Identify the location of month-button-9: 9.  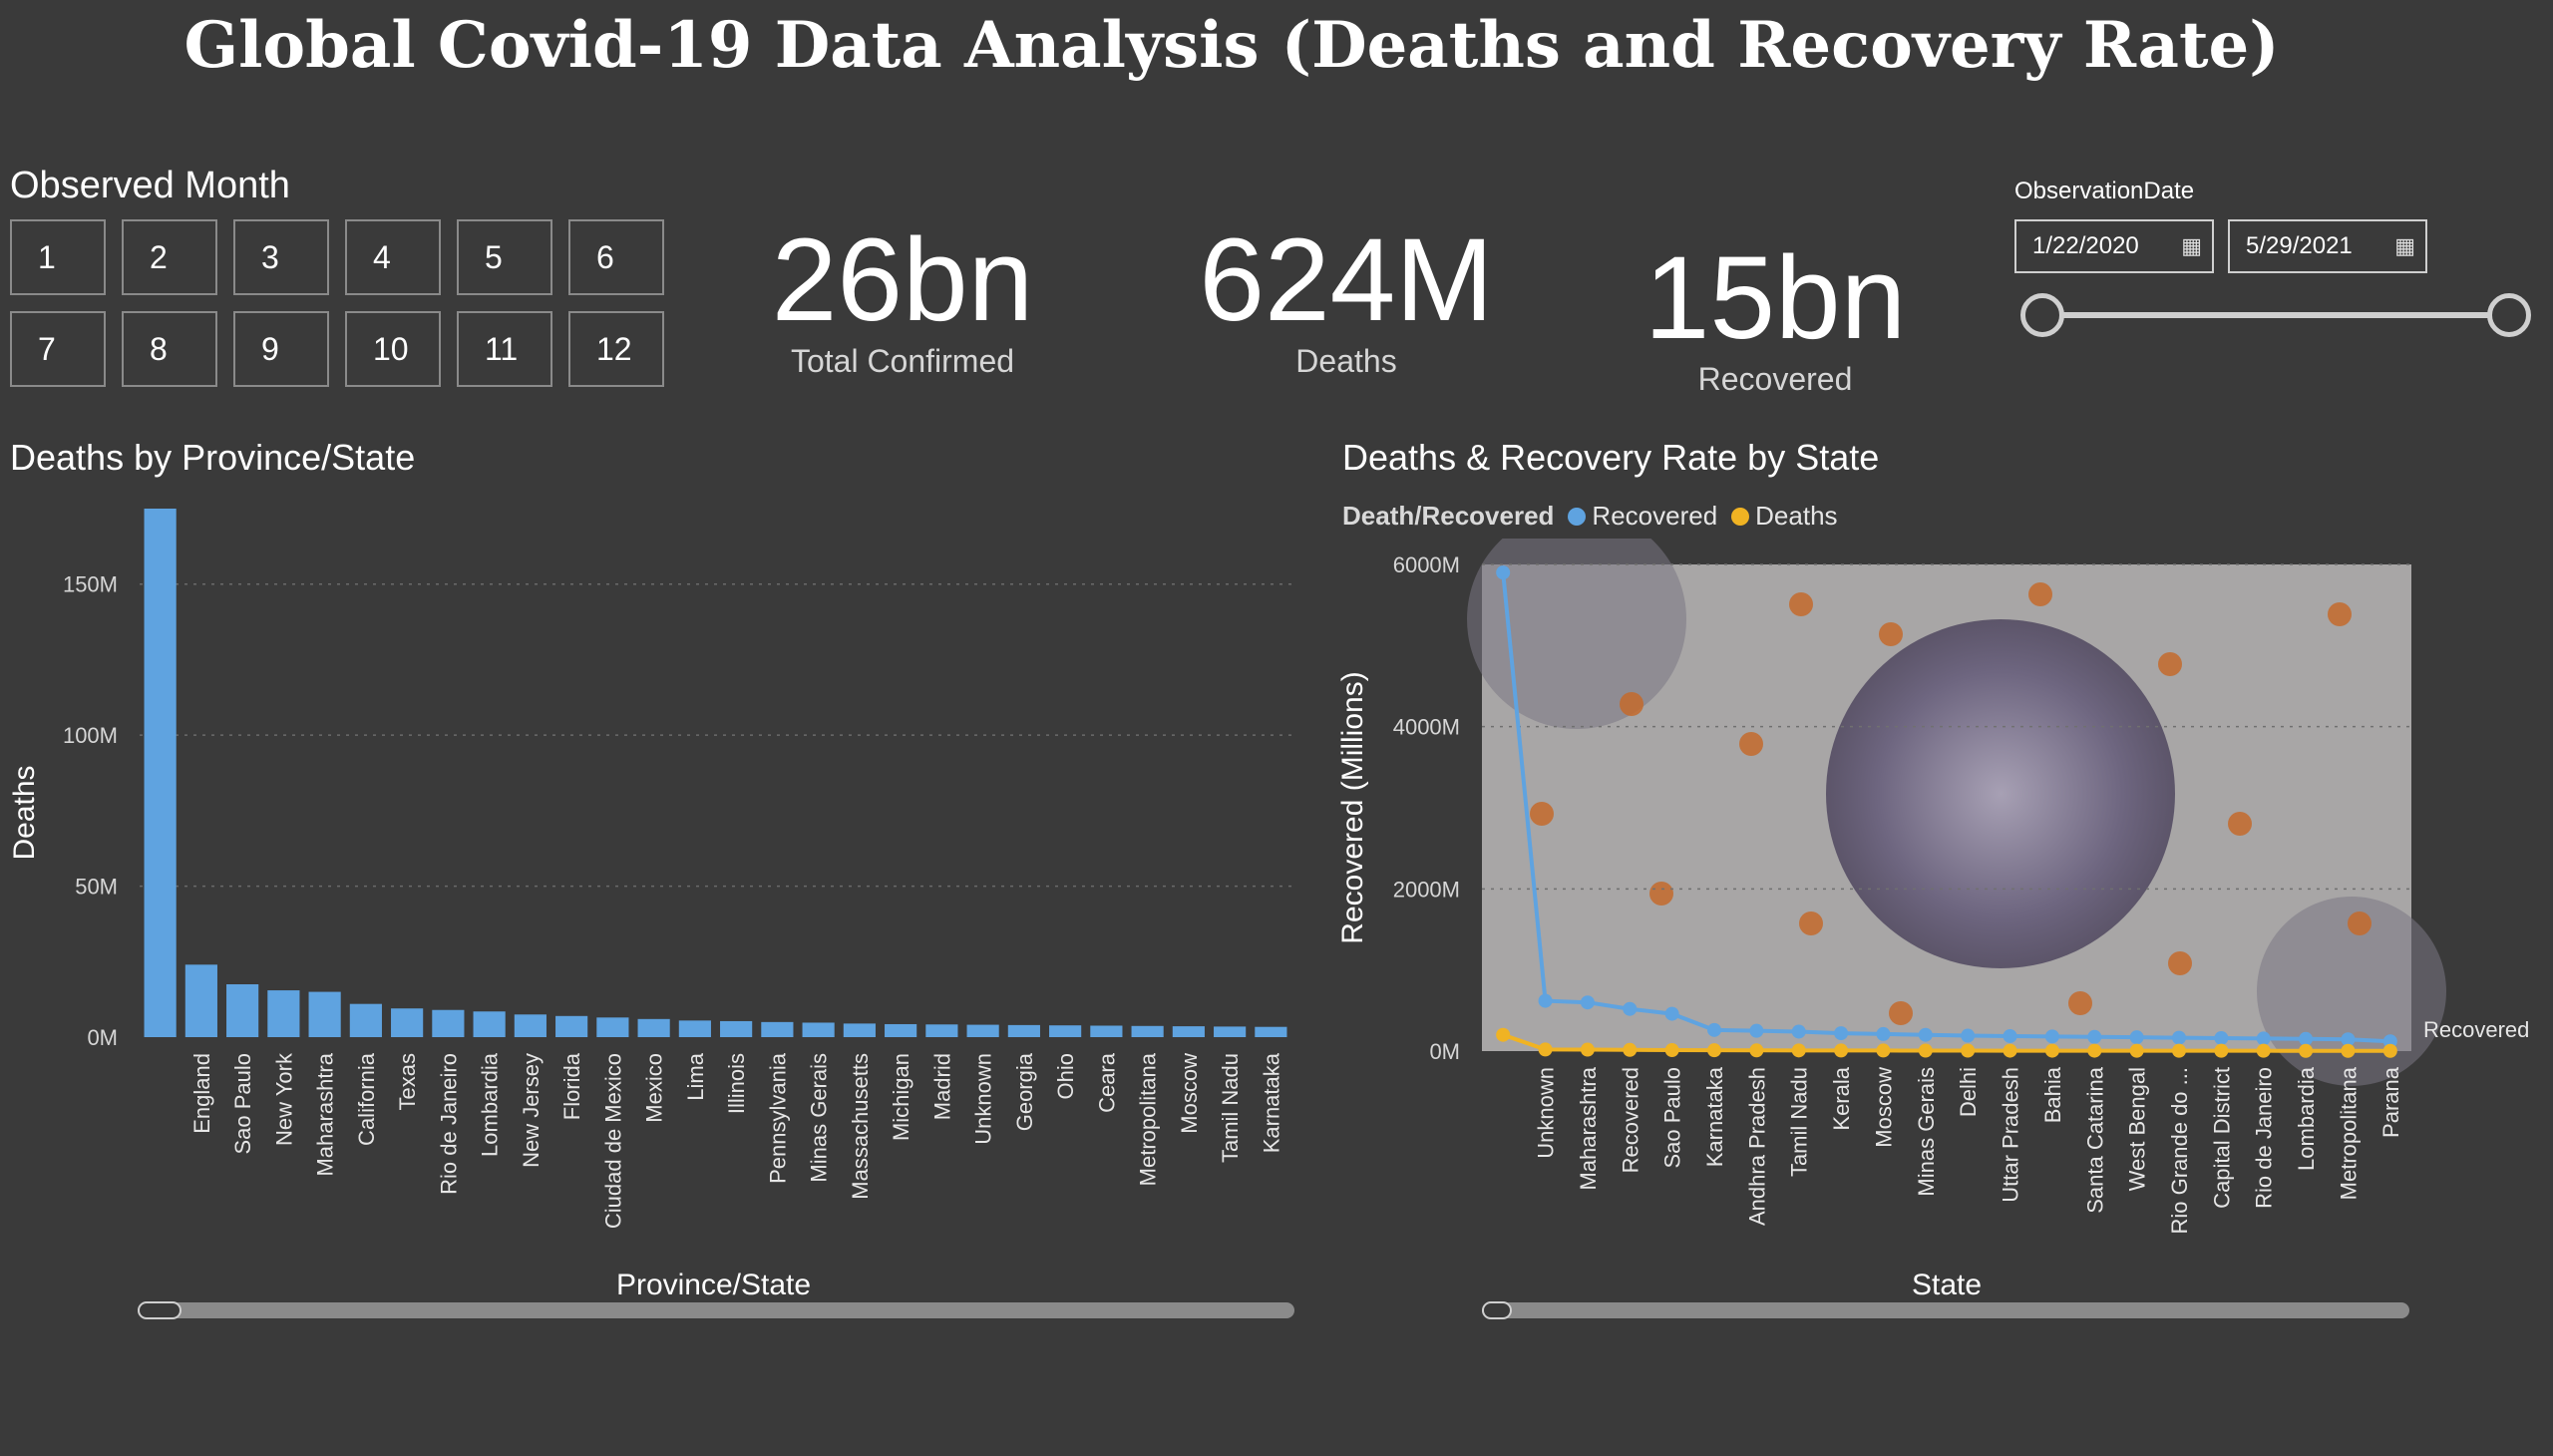
(281, 349).